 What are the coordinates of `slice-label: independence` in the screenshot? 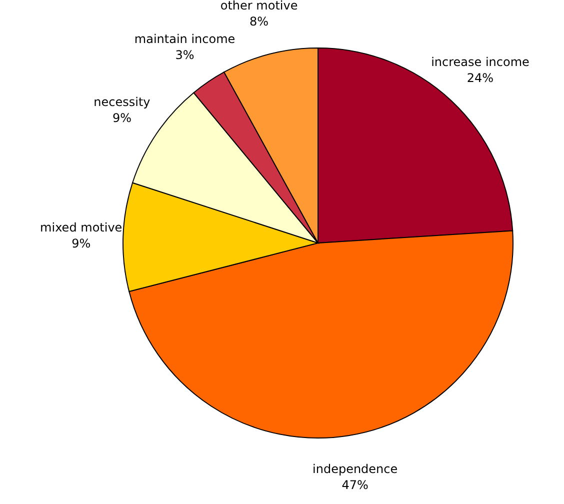 It's located at (355, 469).